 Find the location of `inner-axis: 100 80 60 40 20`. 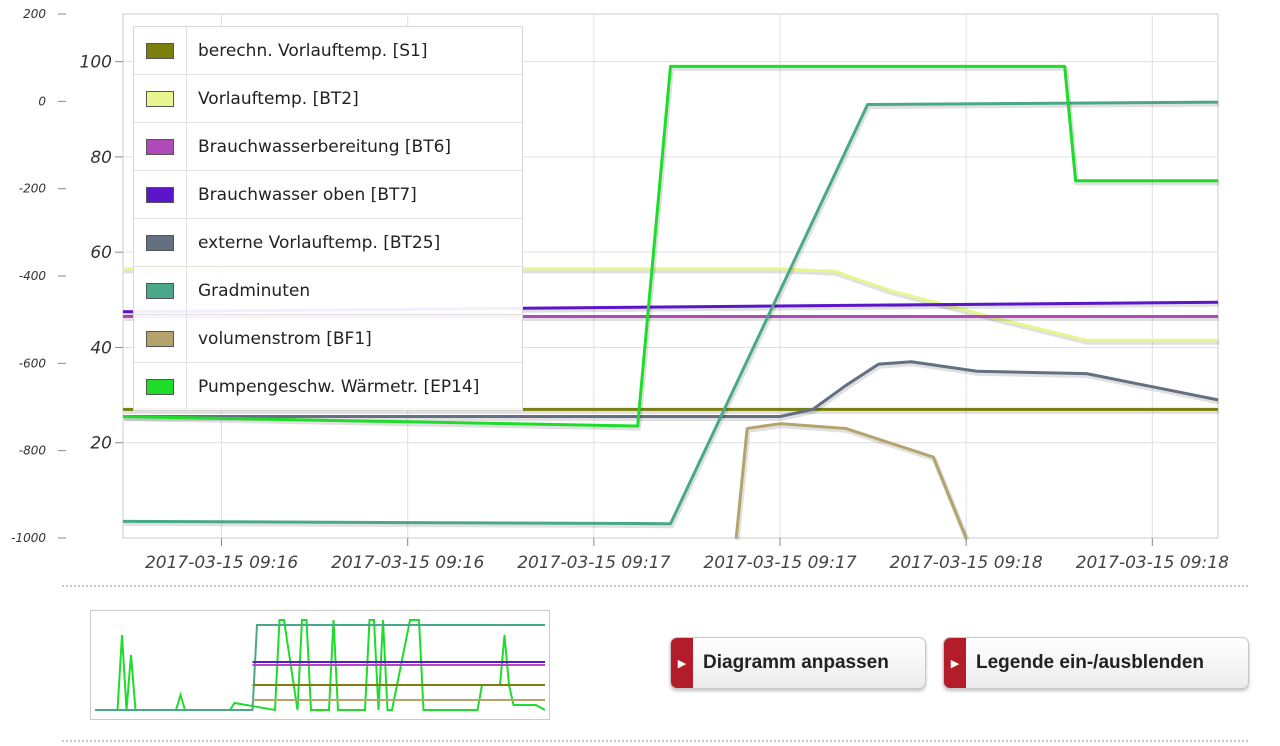

inner-axis: 100 80 60 40 20 is located at coordinates (101, 253).